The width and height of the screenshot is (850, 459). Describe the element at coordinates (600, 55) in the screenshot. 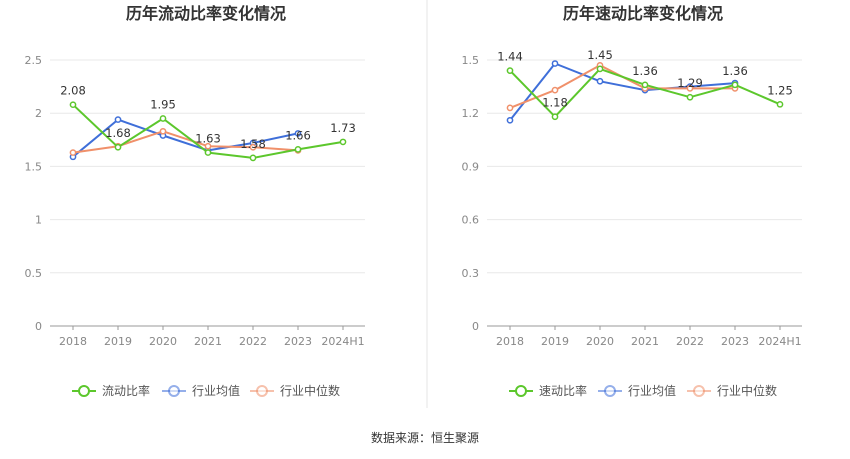

I see `data-label: 1.45` at that location.